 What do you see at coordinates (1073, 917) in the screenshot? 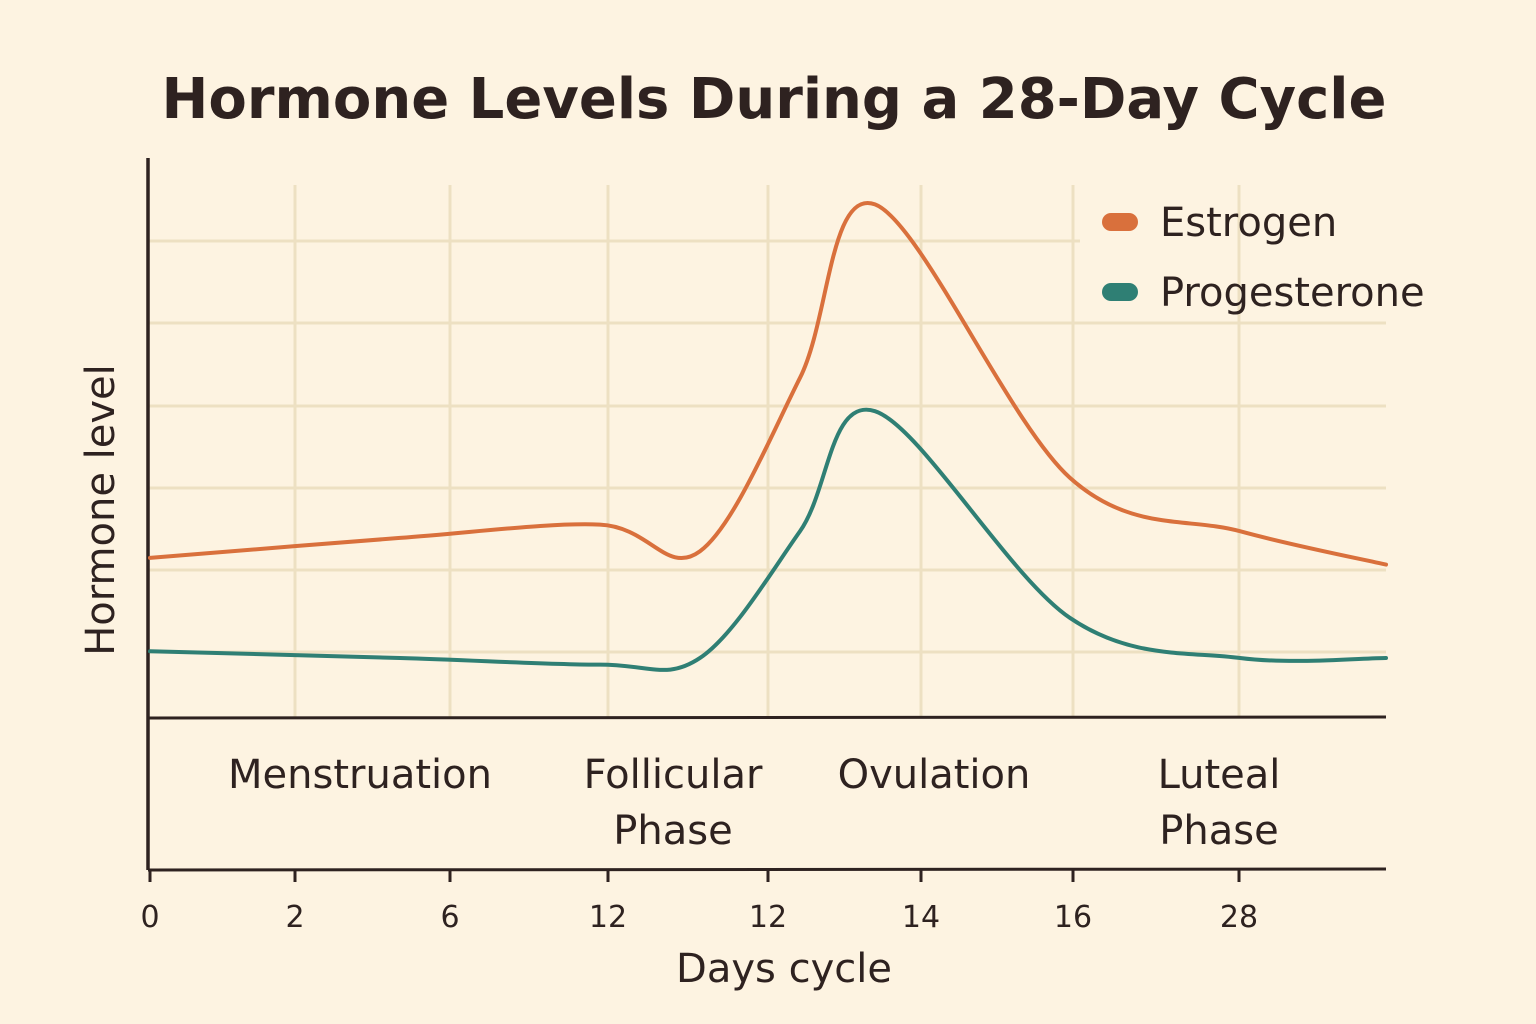
I see `x-tick-label: 16` at bounding box center [1073, 917].